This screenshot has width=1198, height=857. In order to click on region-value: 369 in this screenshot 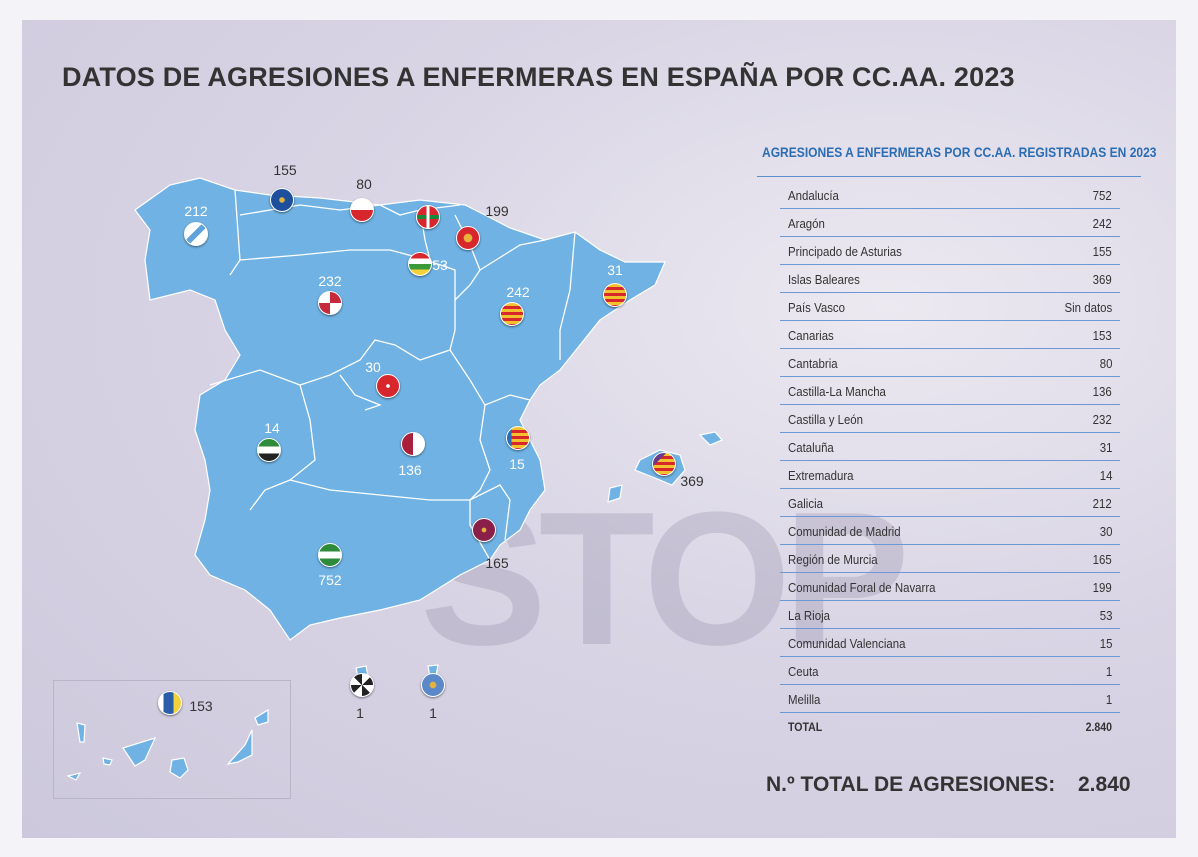, I will do `click(1102, 279)`.